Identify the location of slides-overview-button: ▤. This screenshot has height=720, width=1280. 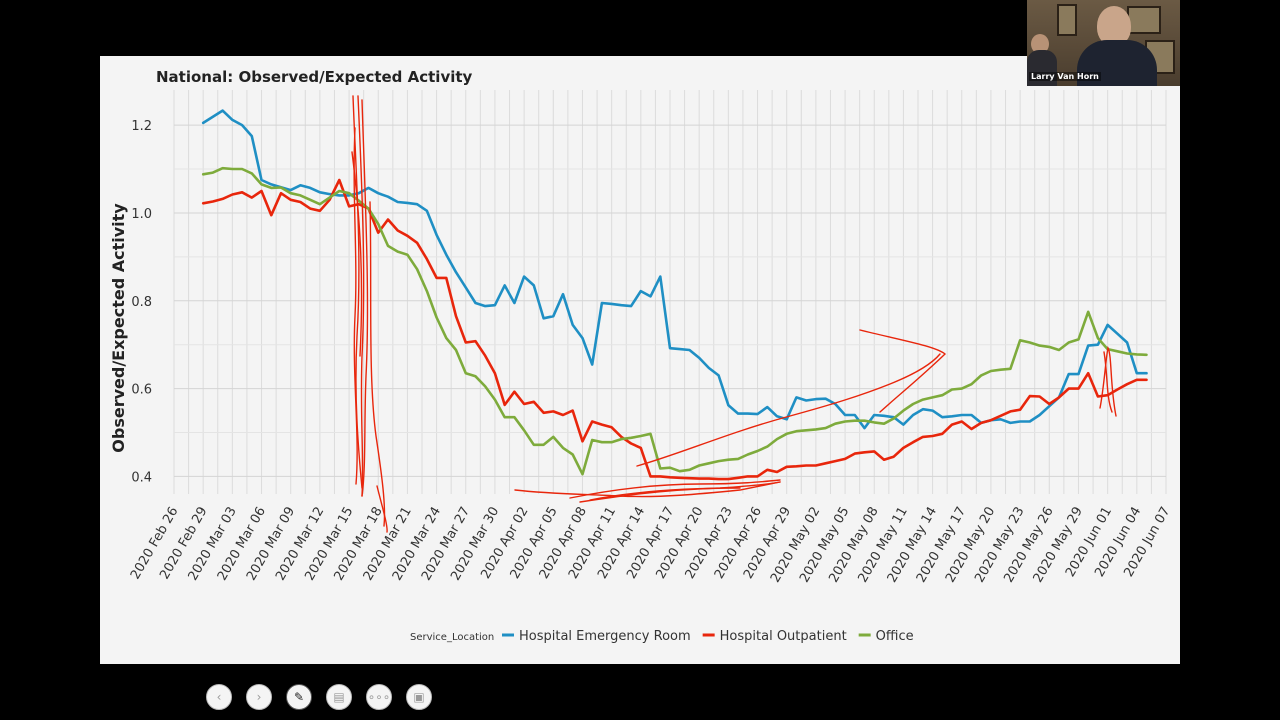
(339, 697).